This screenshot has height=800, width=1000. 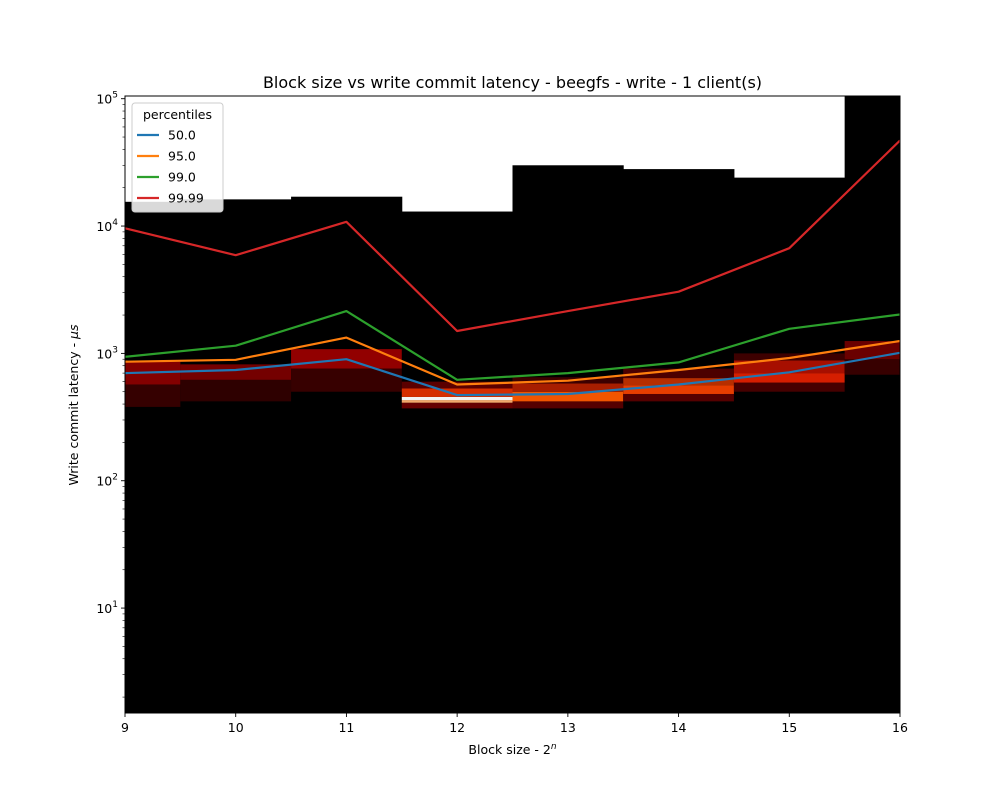 I want to click on y-axis-label: Write commit latency - μs, so click(x=73, y=405).